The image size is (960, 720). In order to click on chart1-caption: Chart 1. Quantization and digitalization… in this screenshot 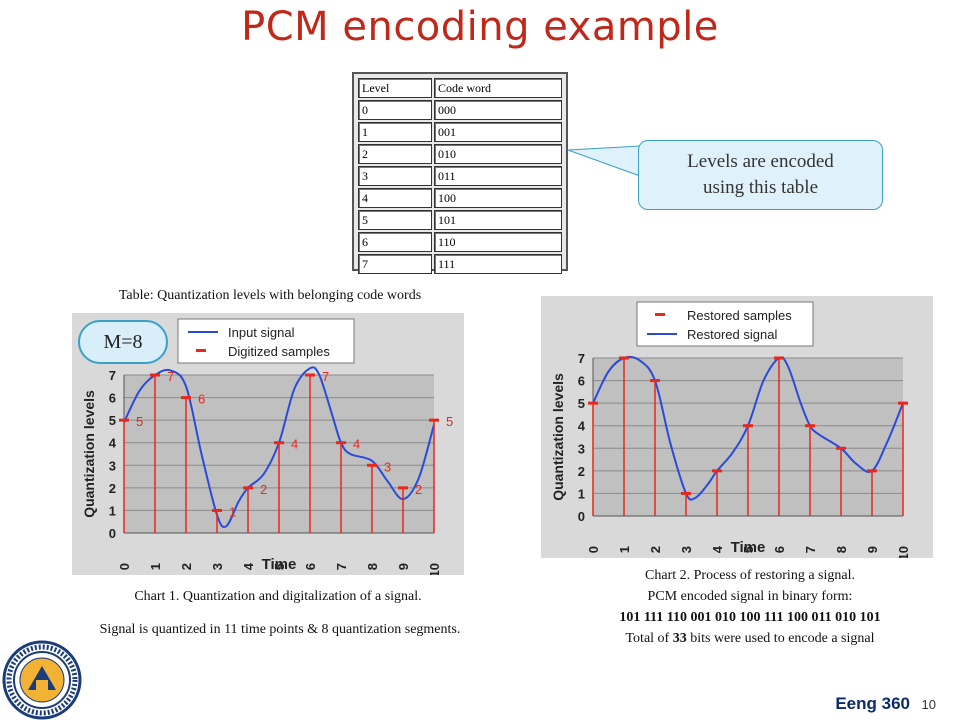, I will do `click(278, 596)`.